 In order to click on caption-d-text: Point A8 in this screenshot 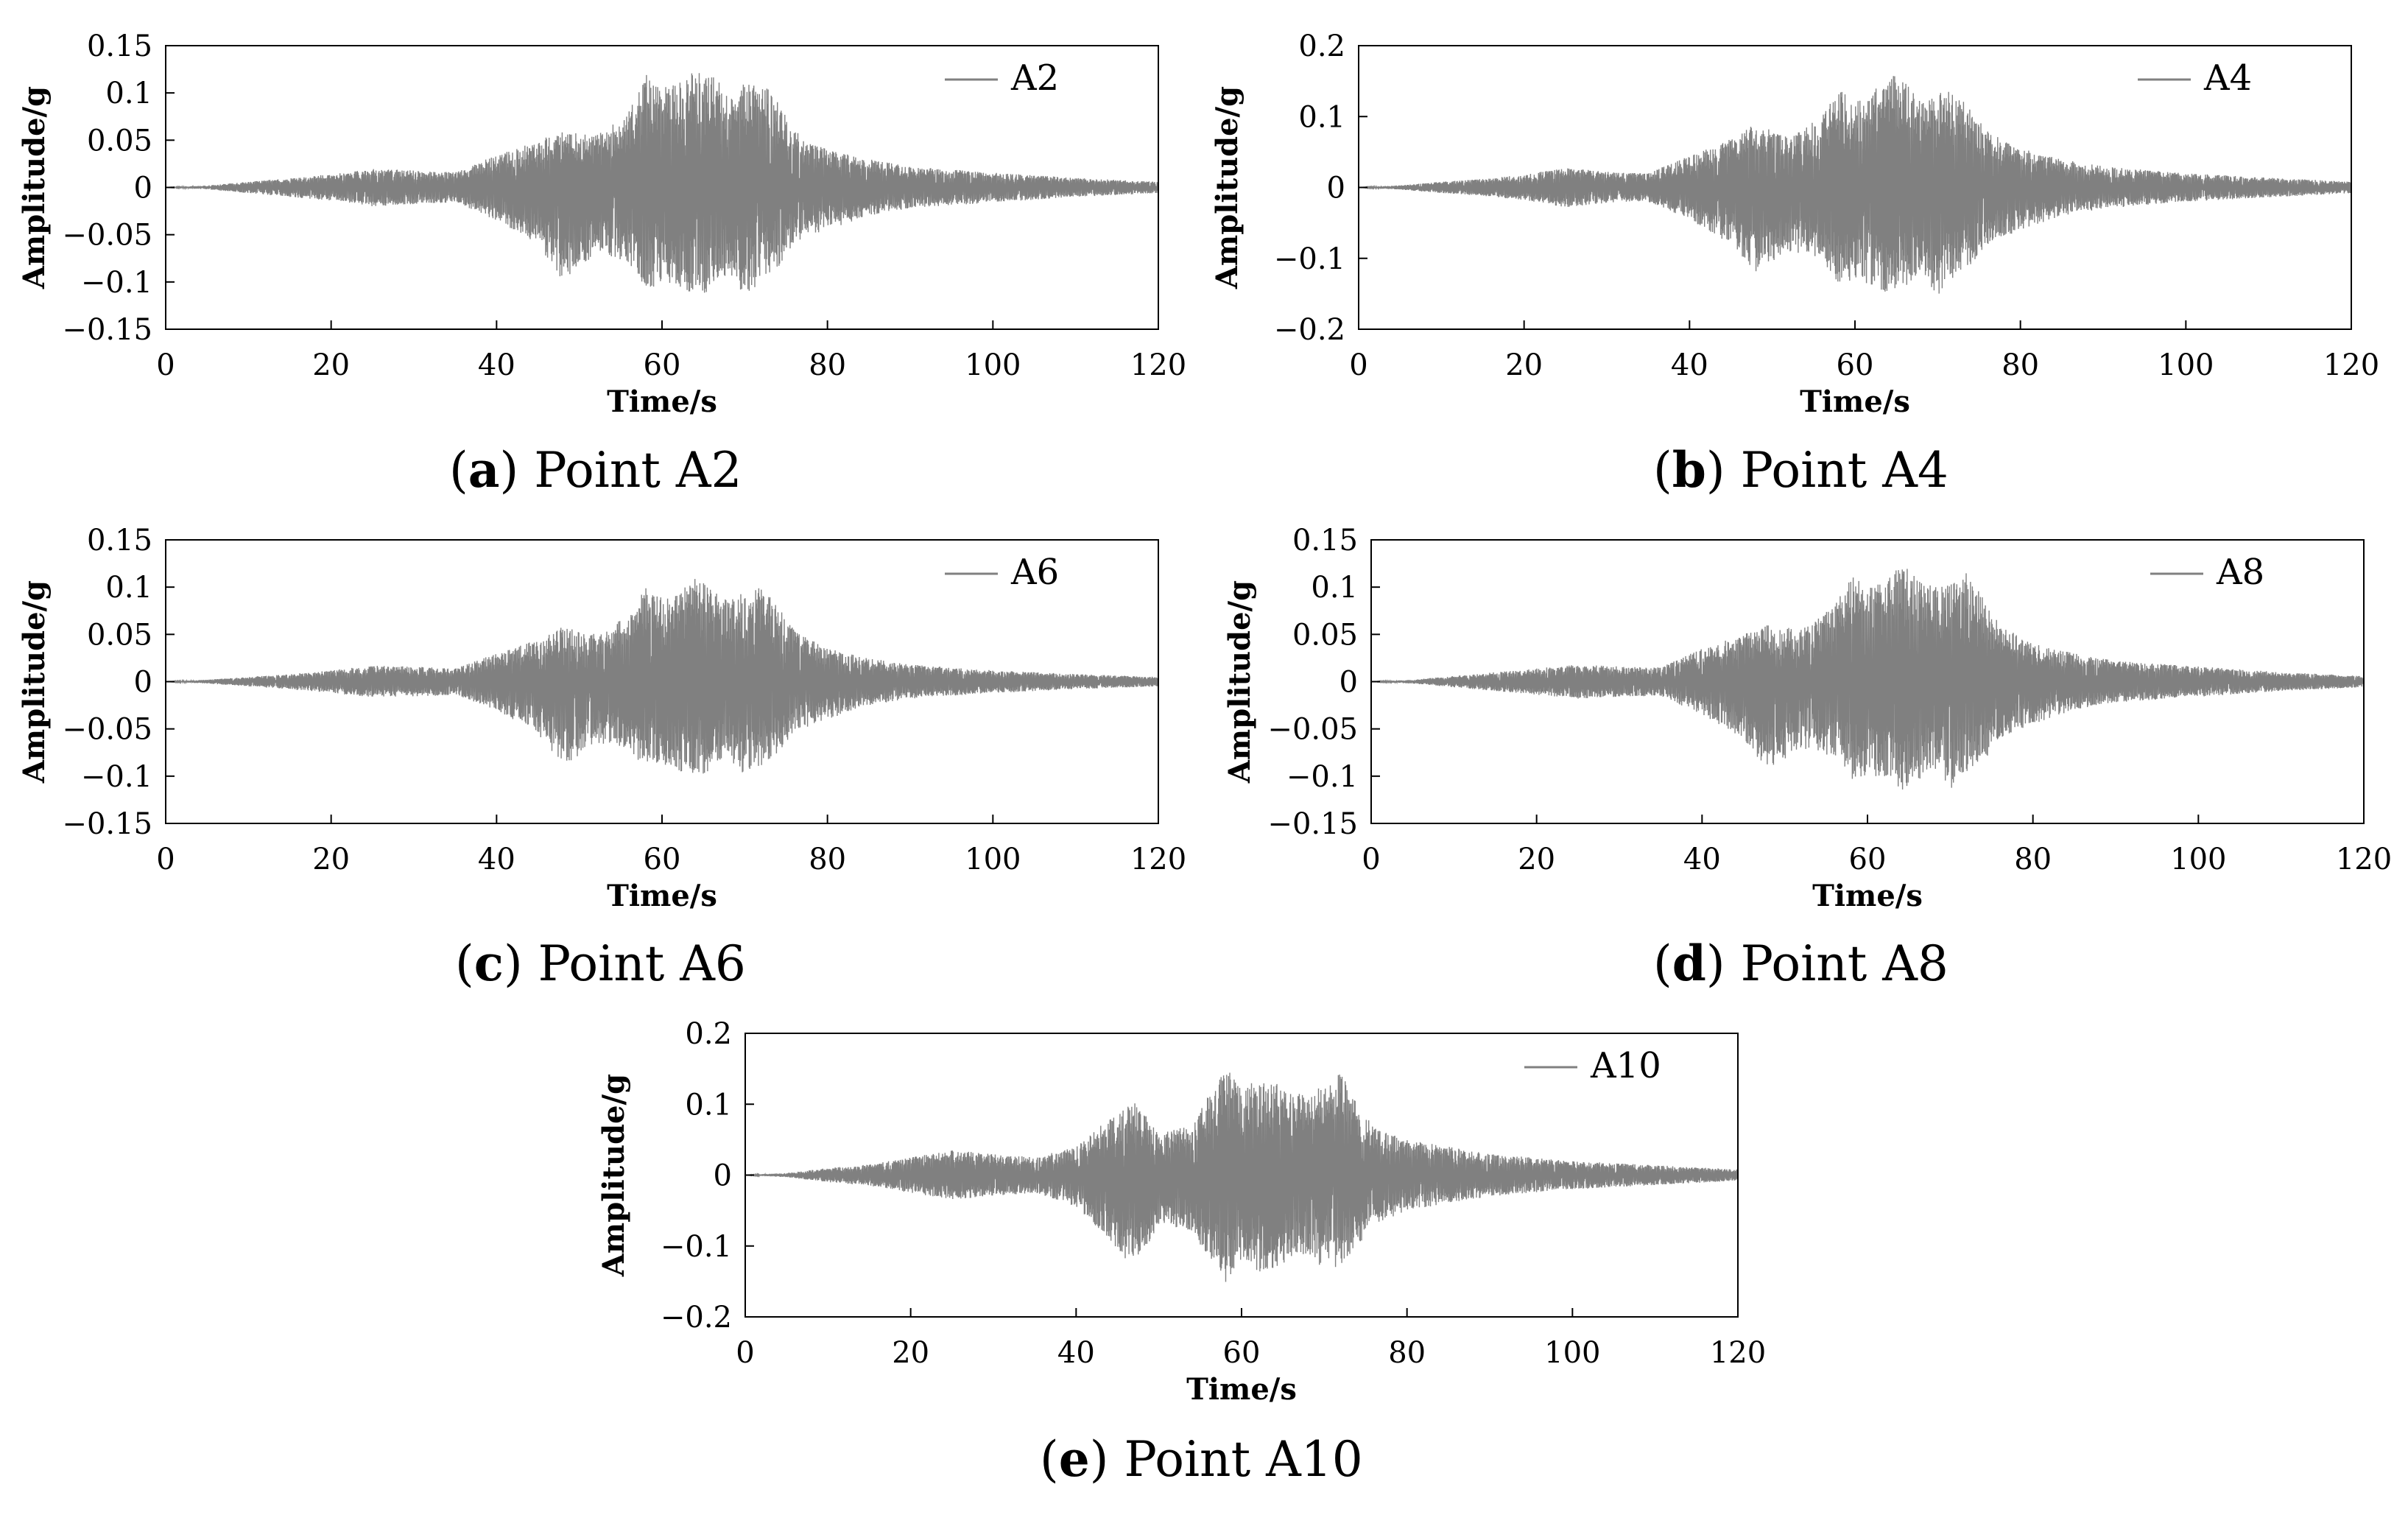, I will do `click(1844, 963)`.